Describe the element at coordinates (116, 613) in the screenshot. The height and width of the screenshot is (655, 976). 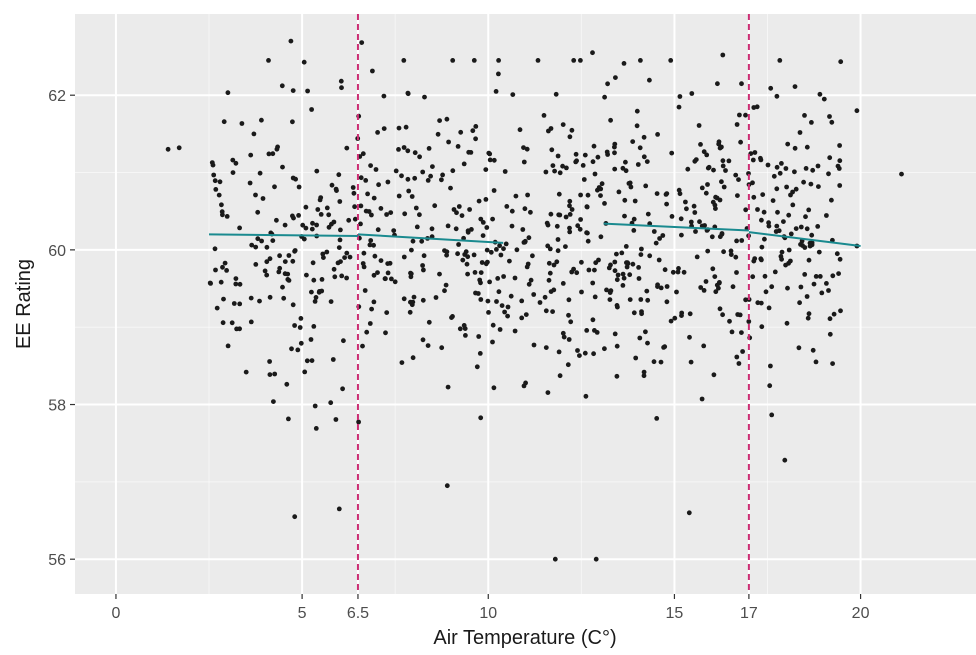
I see `x-tick-label: 0` at that location.